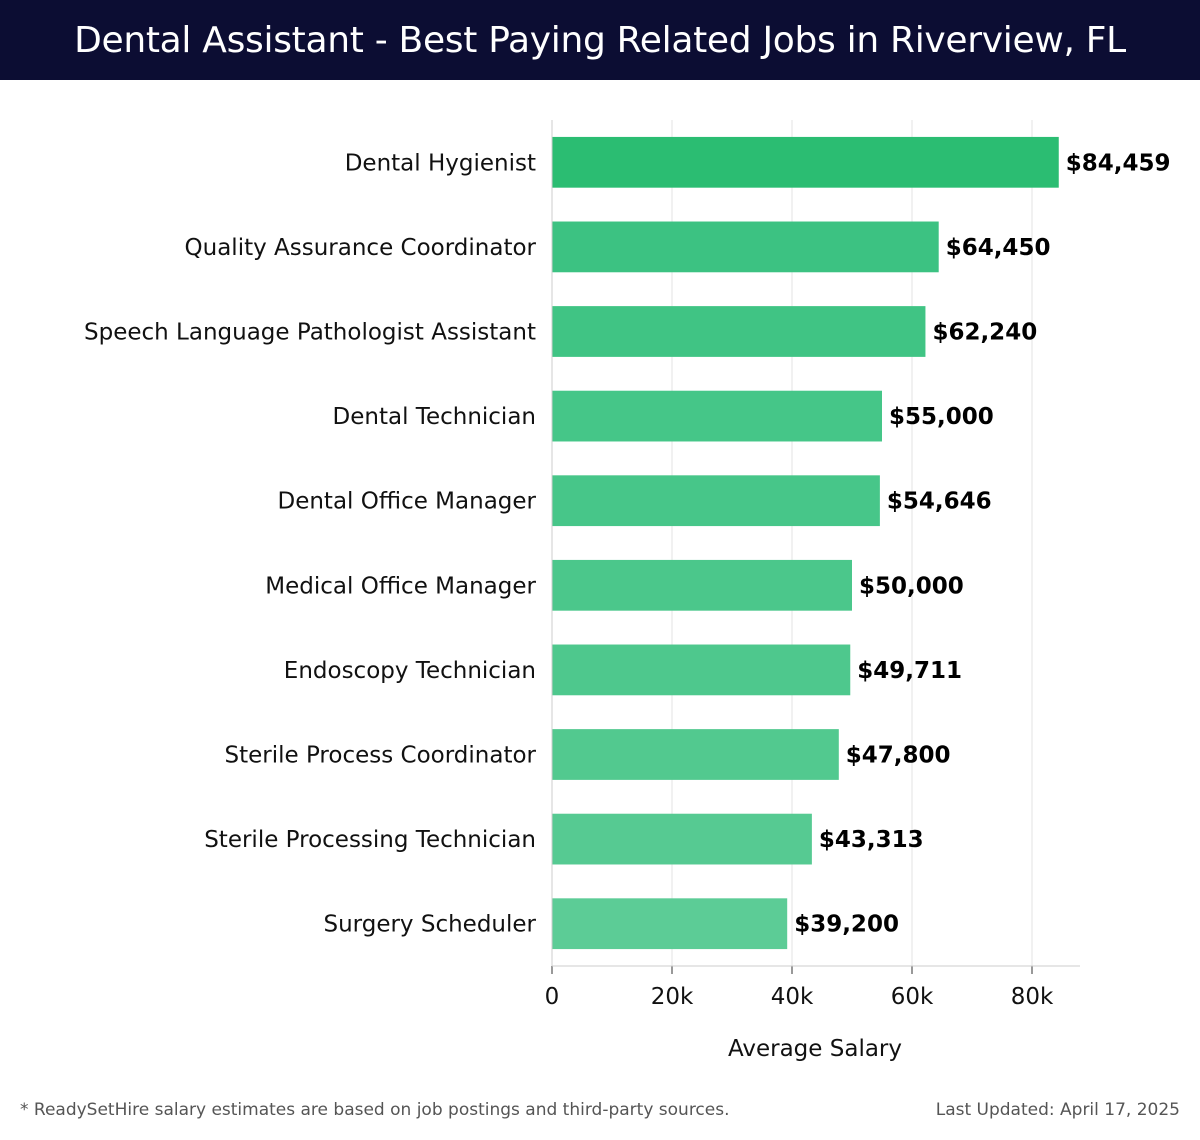 The image size is (1200, 1140). I want to click on value-label: $50,000, so click(911, 586).